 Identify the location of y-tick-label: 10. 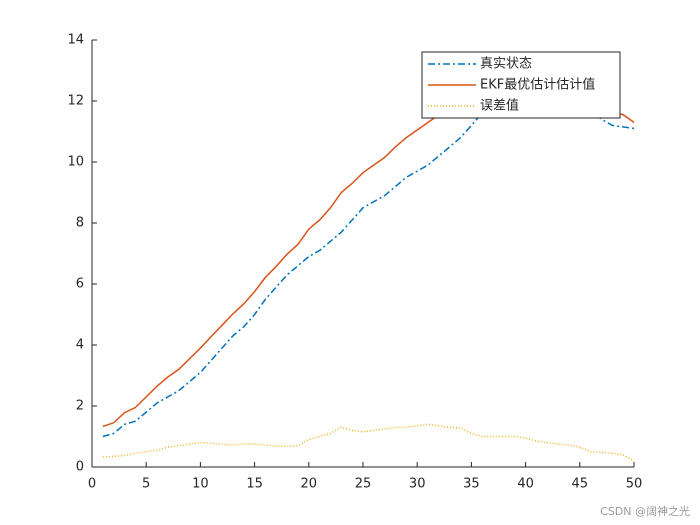
(75, 162).